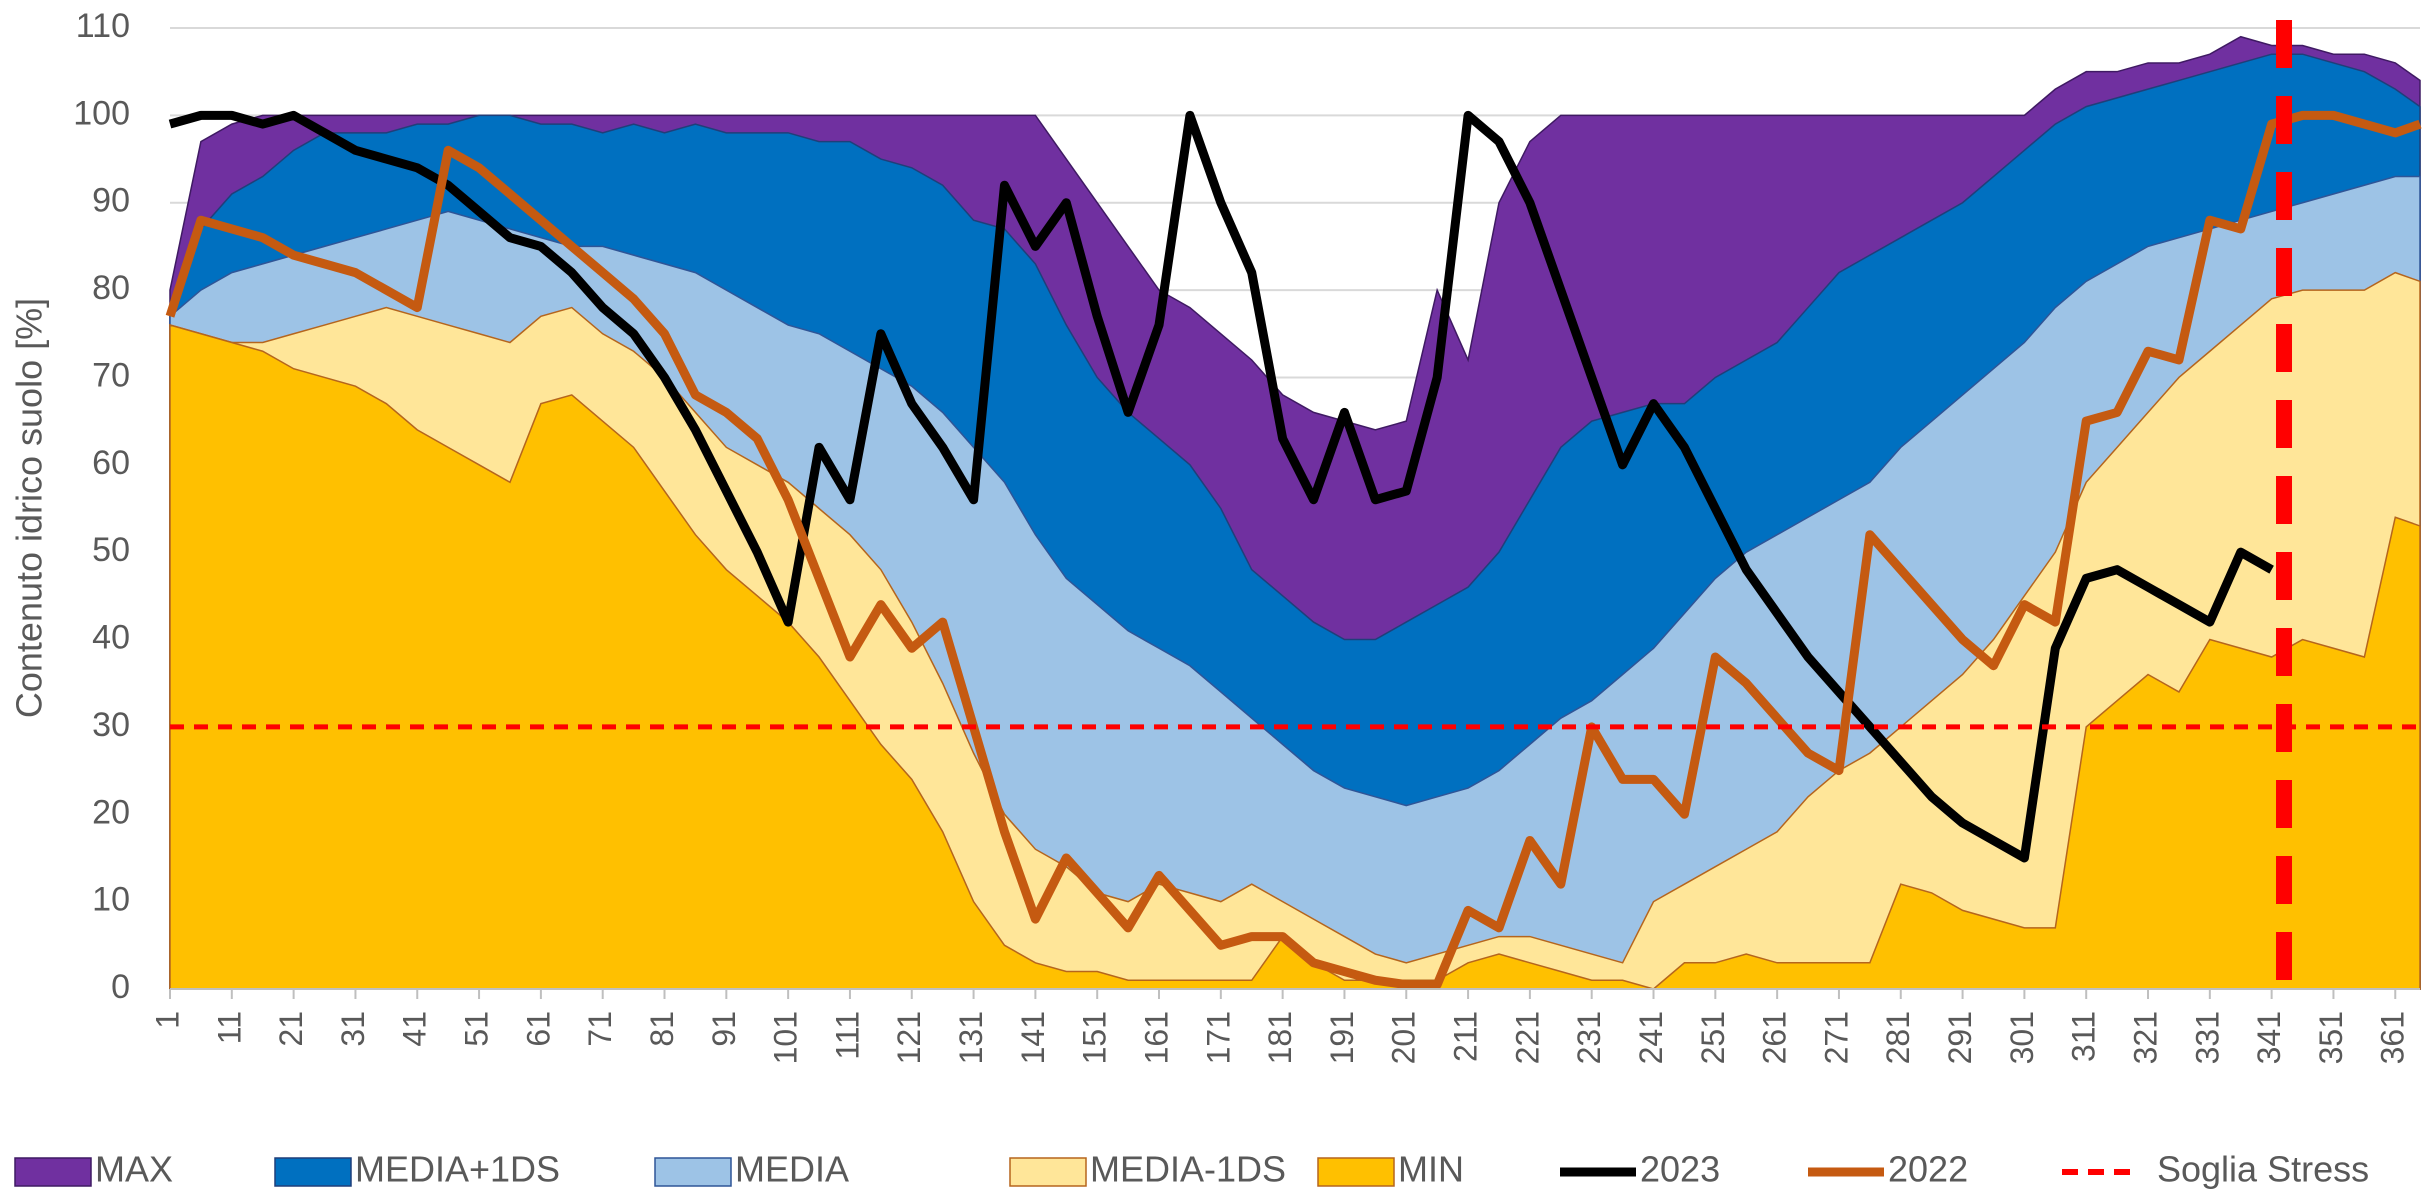  What do you see at coordinates (1960, 1037) in the screenshot?
I see `x-tick-label: 291` at bounding box center [1960, 1037].